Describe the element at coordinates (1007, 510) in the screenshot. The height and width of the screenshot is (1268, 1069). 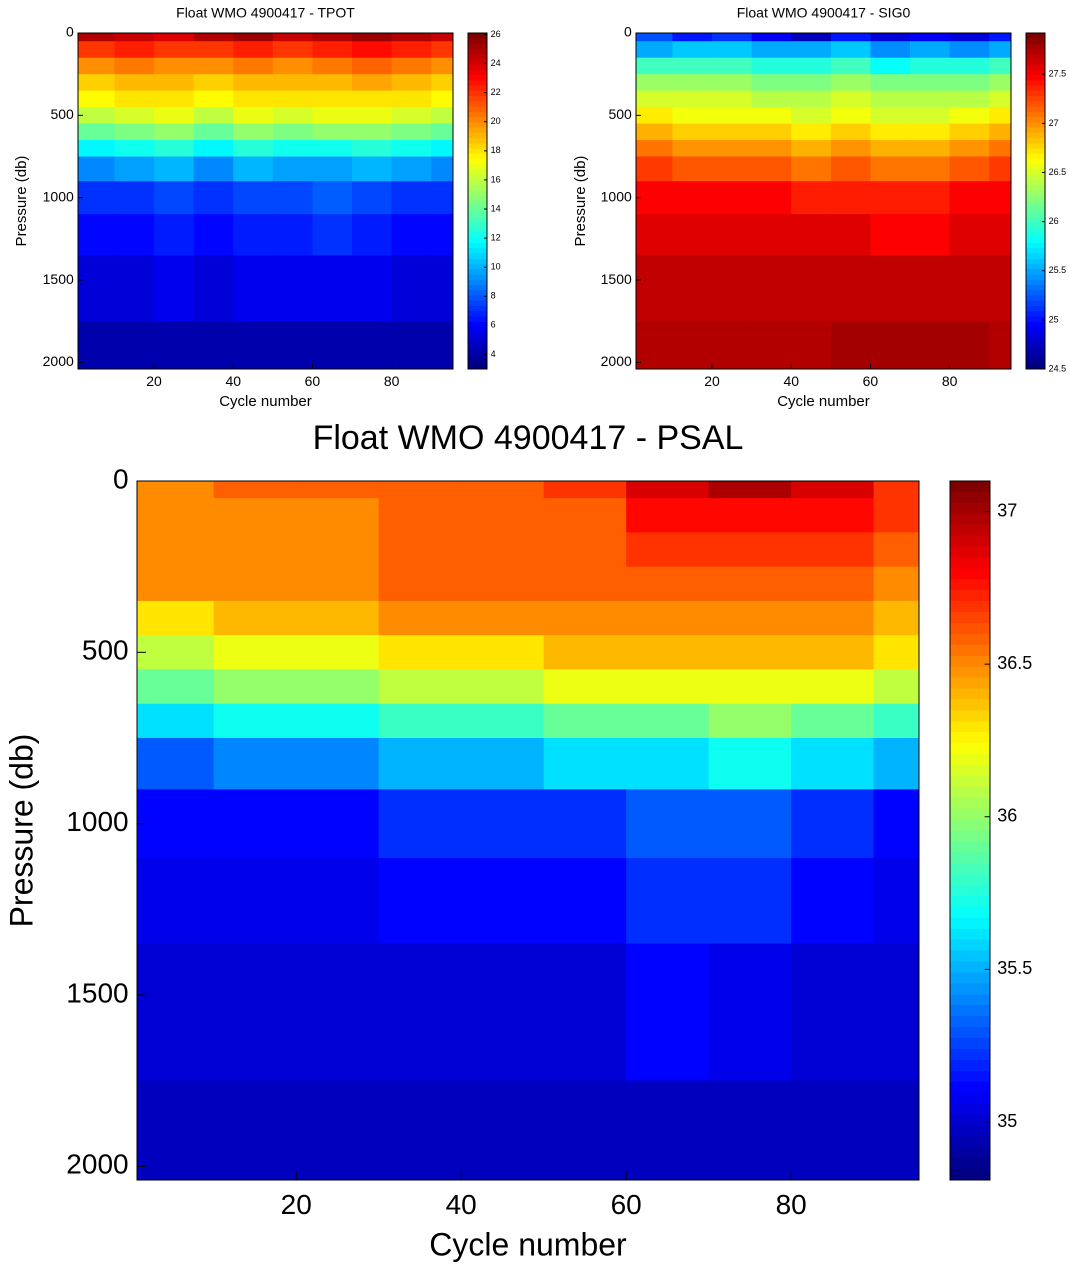
I see `colorbar-tick-label: 37` at that location.